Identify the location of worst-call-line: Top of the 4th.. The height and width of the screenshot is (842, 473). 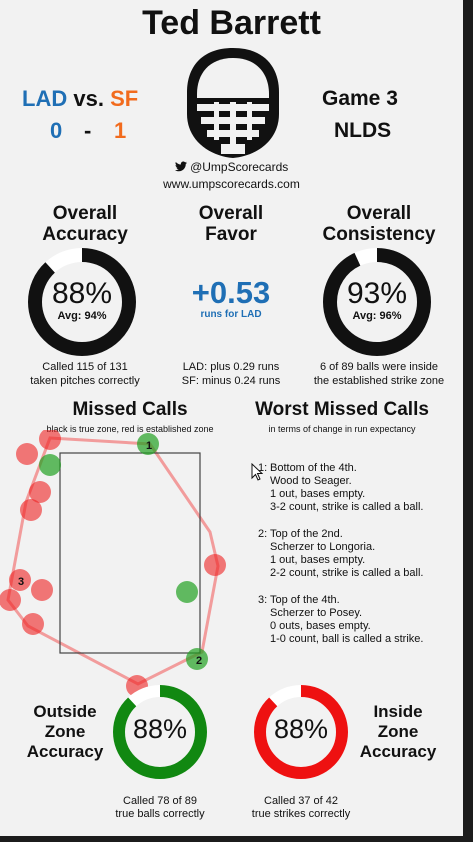
(305, 600).